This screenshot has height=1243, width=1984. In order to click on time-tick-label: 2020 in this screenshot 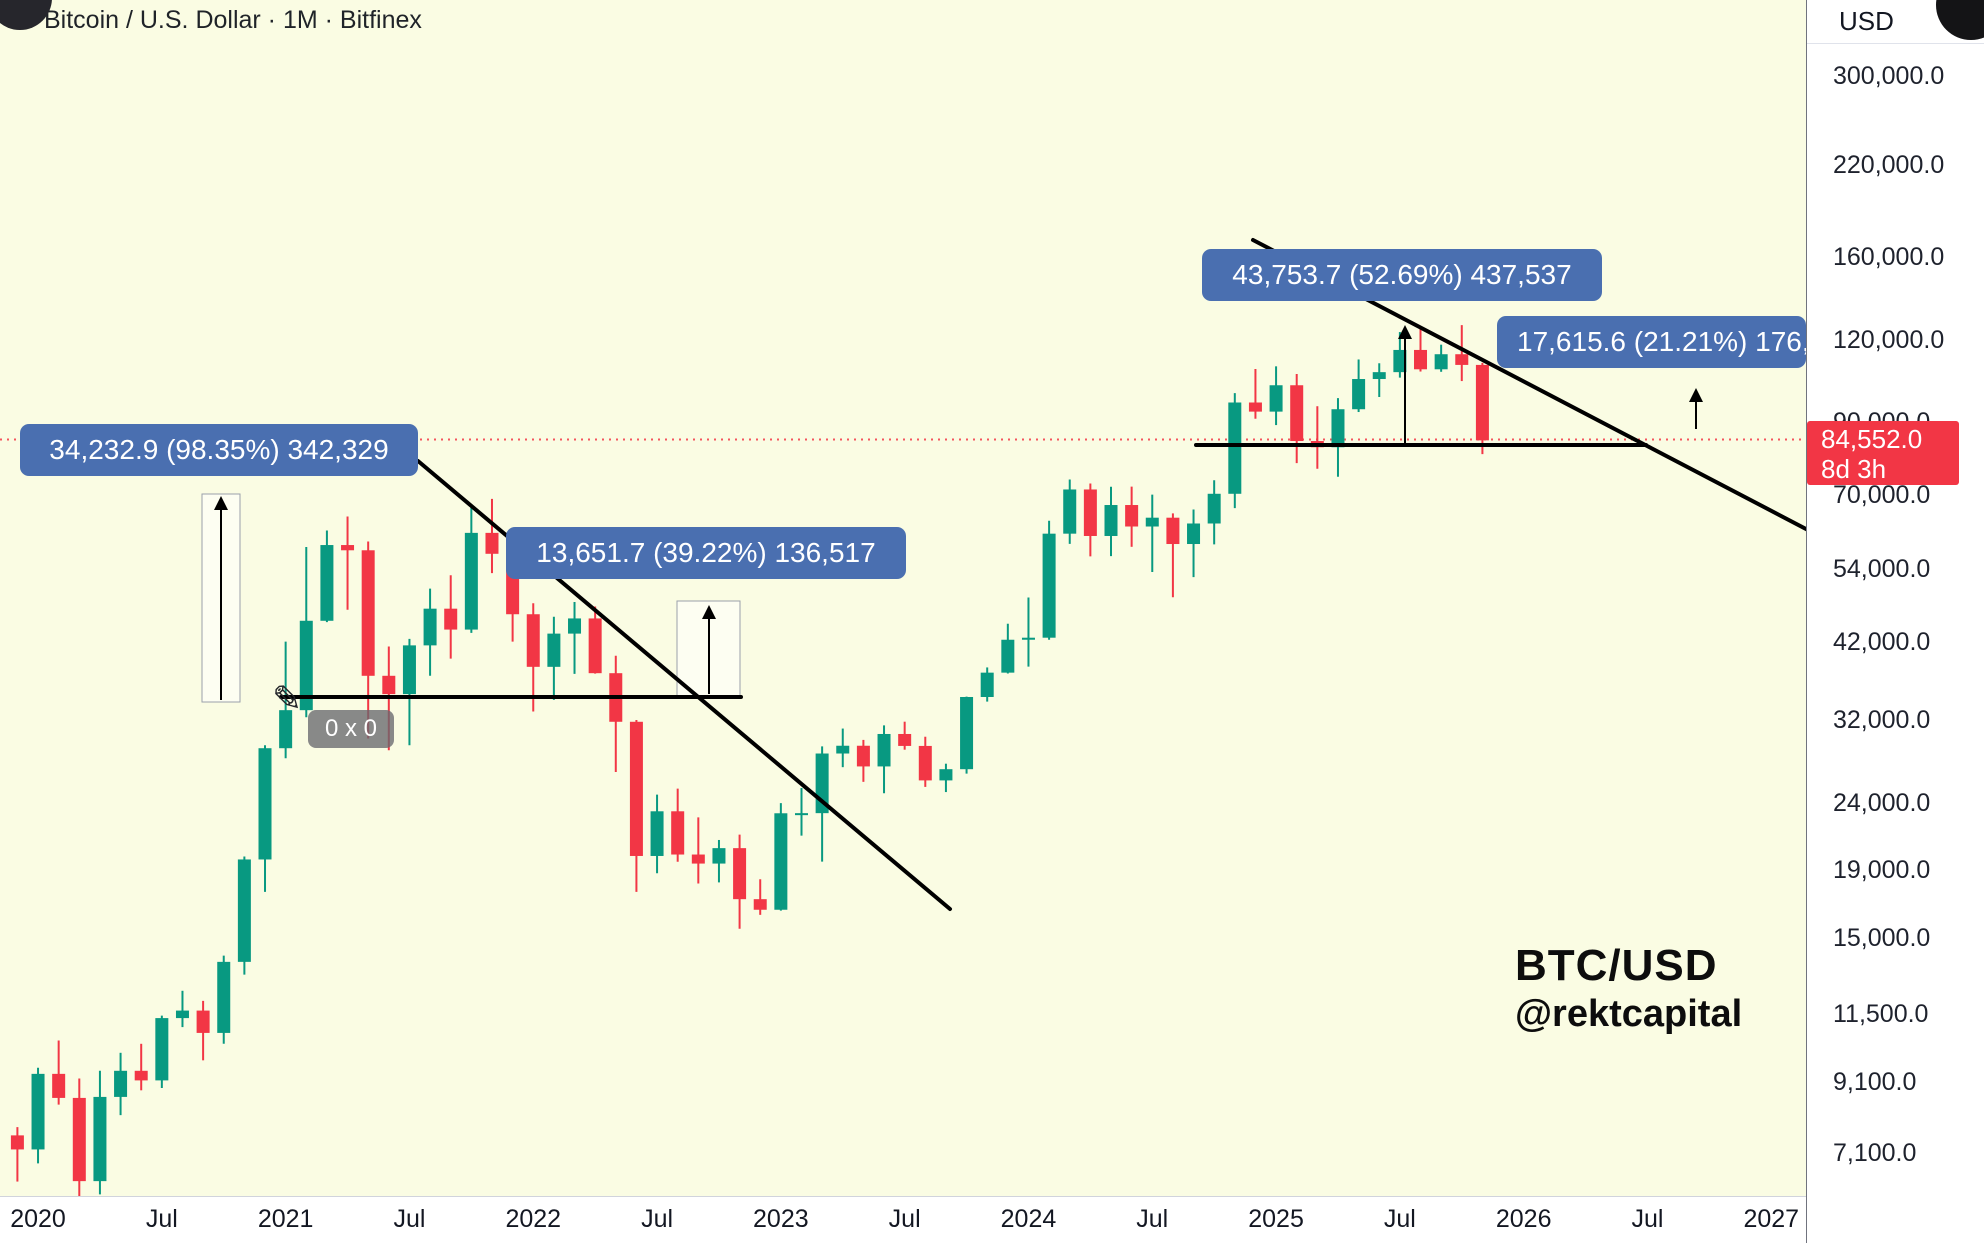, I will do `click(38, 1219)`.